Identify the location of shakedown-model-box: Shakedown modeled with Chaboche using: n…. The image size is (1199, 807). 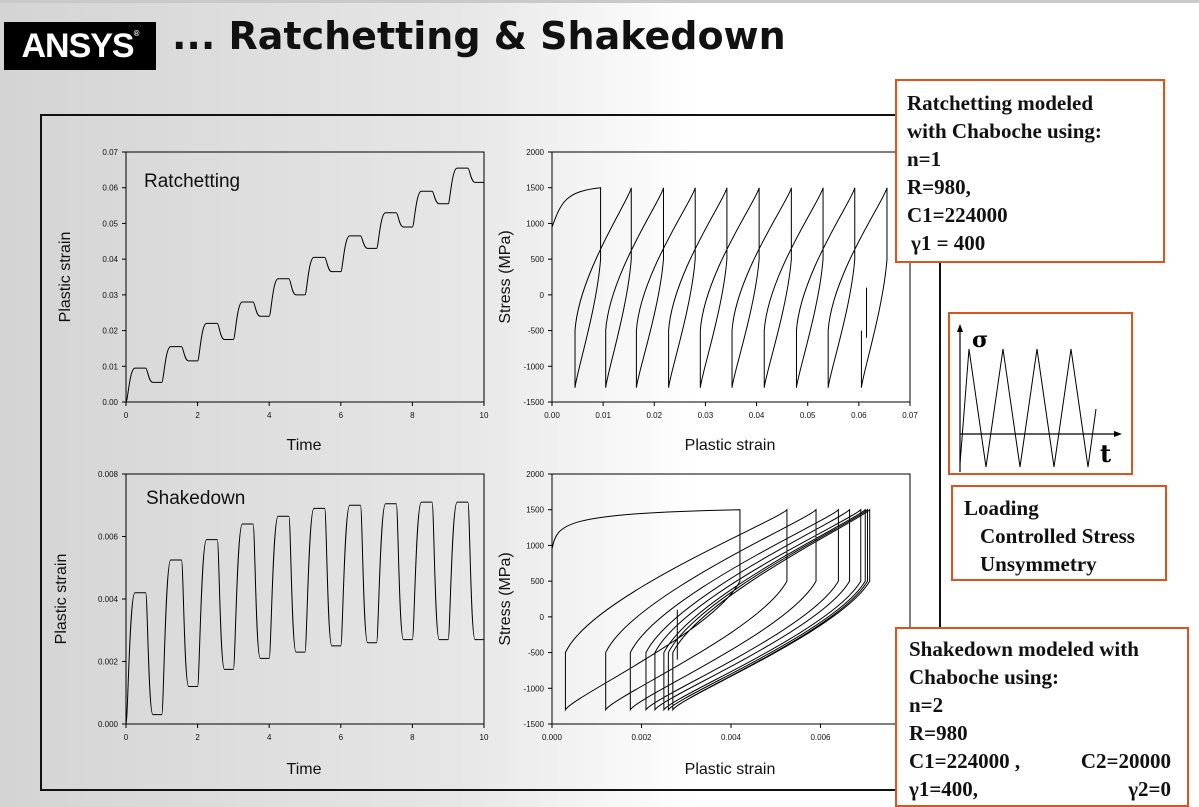
(1042, 717).